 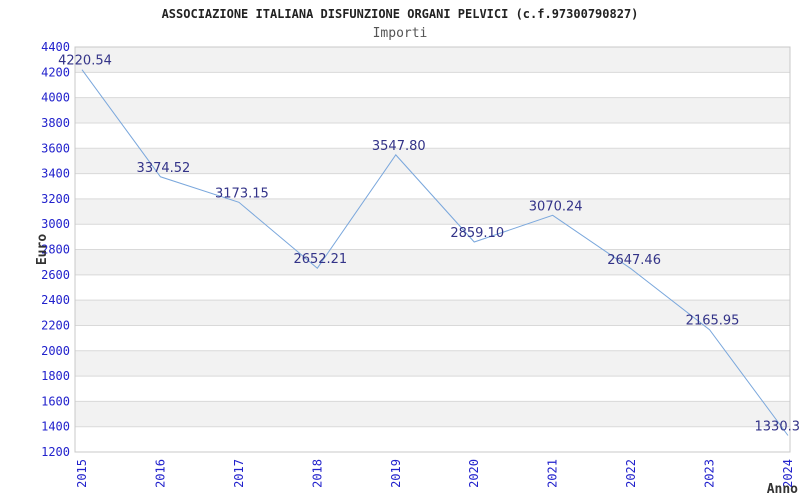 I want to click on y-tick-label: 4400, so click(x=55, y=47).